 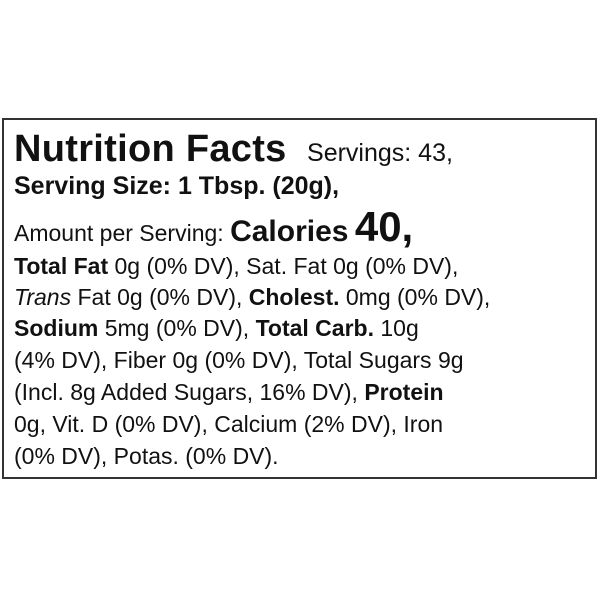 What do you see at coordinates (289, 231) in the screenshot?
I see `calories-label: Calories` at bounding box center [289, 231].